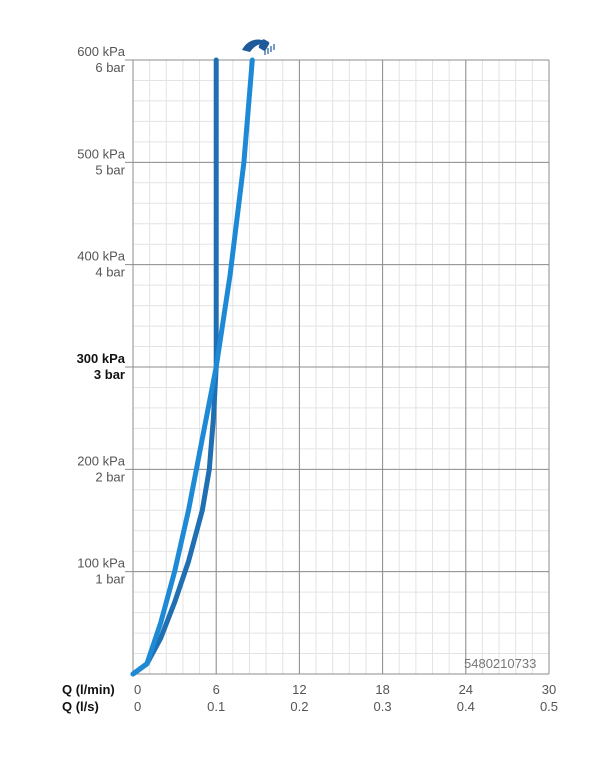 The width and height of the screenshot is (612, 775). What do you see at coordinates (466, 689) in the screenshot?
I see `x-tick-label-primary: 24` at bounding box center [466, 689].